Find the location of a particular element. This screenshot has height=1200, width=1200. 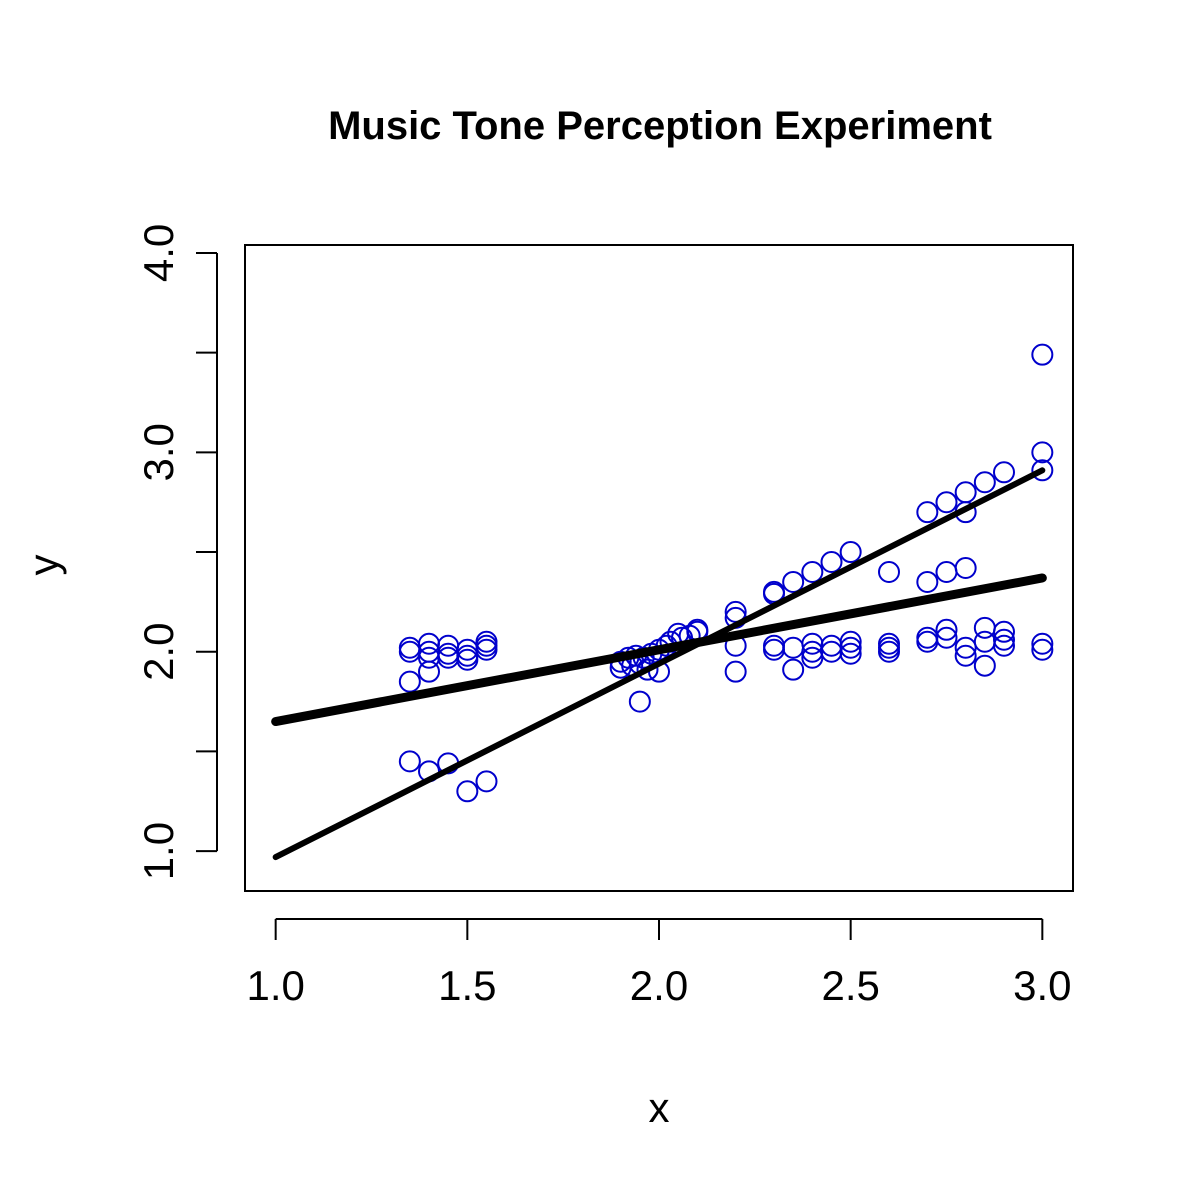

x-tick-label: 3.0 is located at coordinates (1042, 985).